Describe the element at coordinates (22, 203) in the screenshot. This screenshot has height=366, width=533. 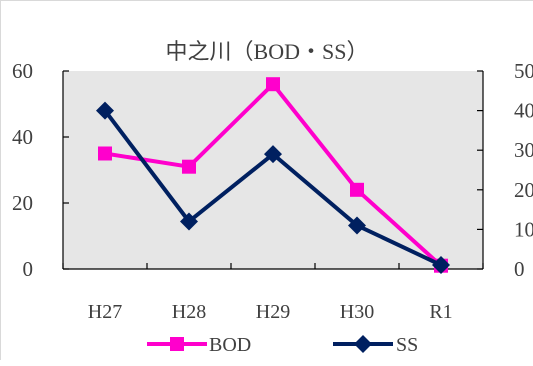
I see `left-tick-label: 20` at that location.